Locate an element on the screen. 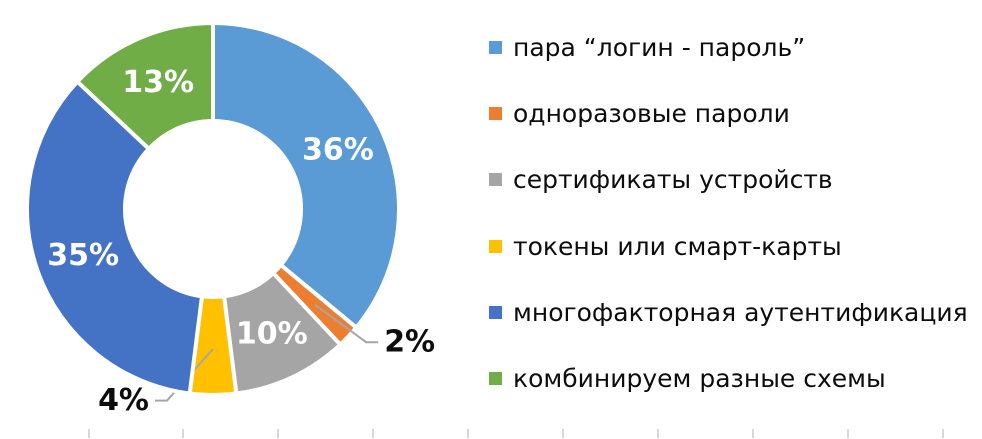 The height and width of the screenshot is (439, 982). legend-item-login-password-pair: пара “логин - пароль” is located at coordinates (734, 47).